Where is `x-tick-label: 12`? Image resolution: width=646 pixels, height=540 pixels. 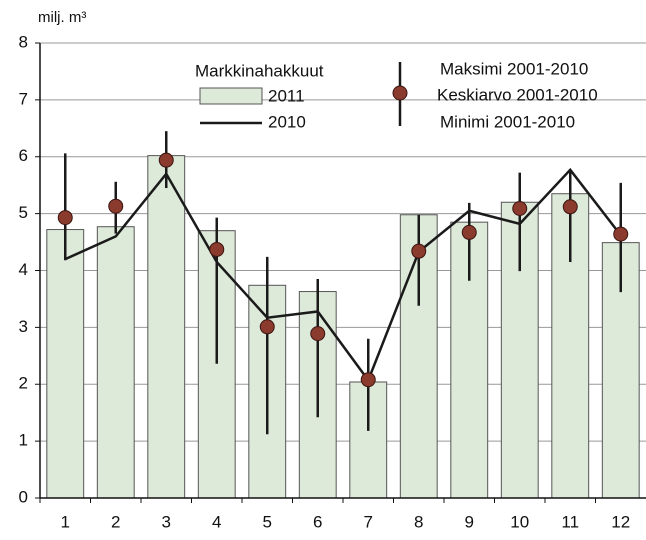
x-tick-label: 12 is located at coordinates (620, 521).